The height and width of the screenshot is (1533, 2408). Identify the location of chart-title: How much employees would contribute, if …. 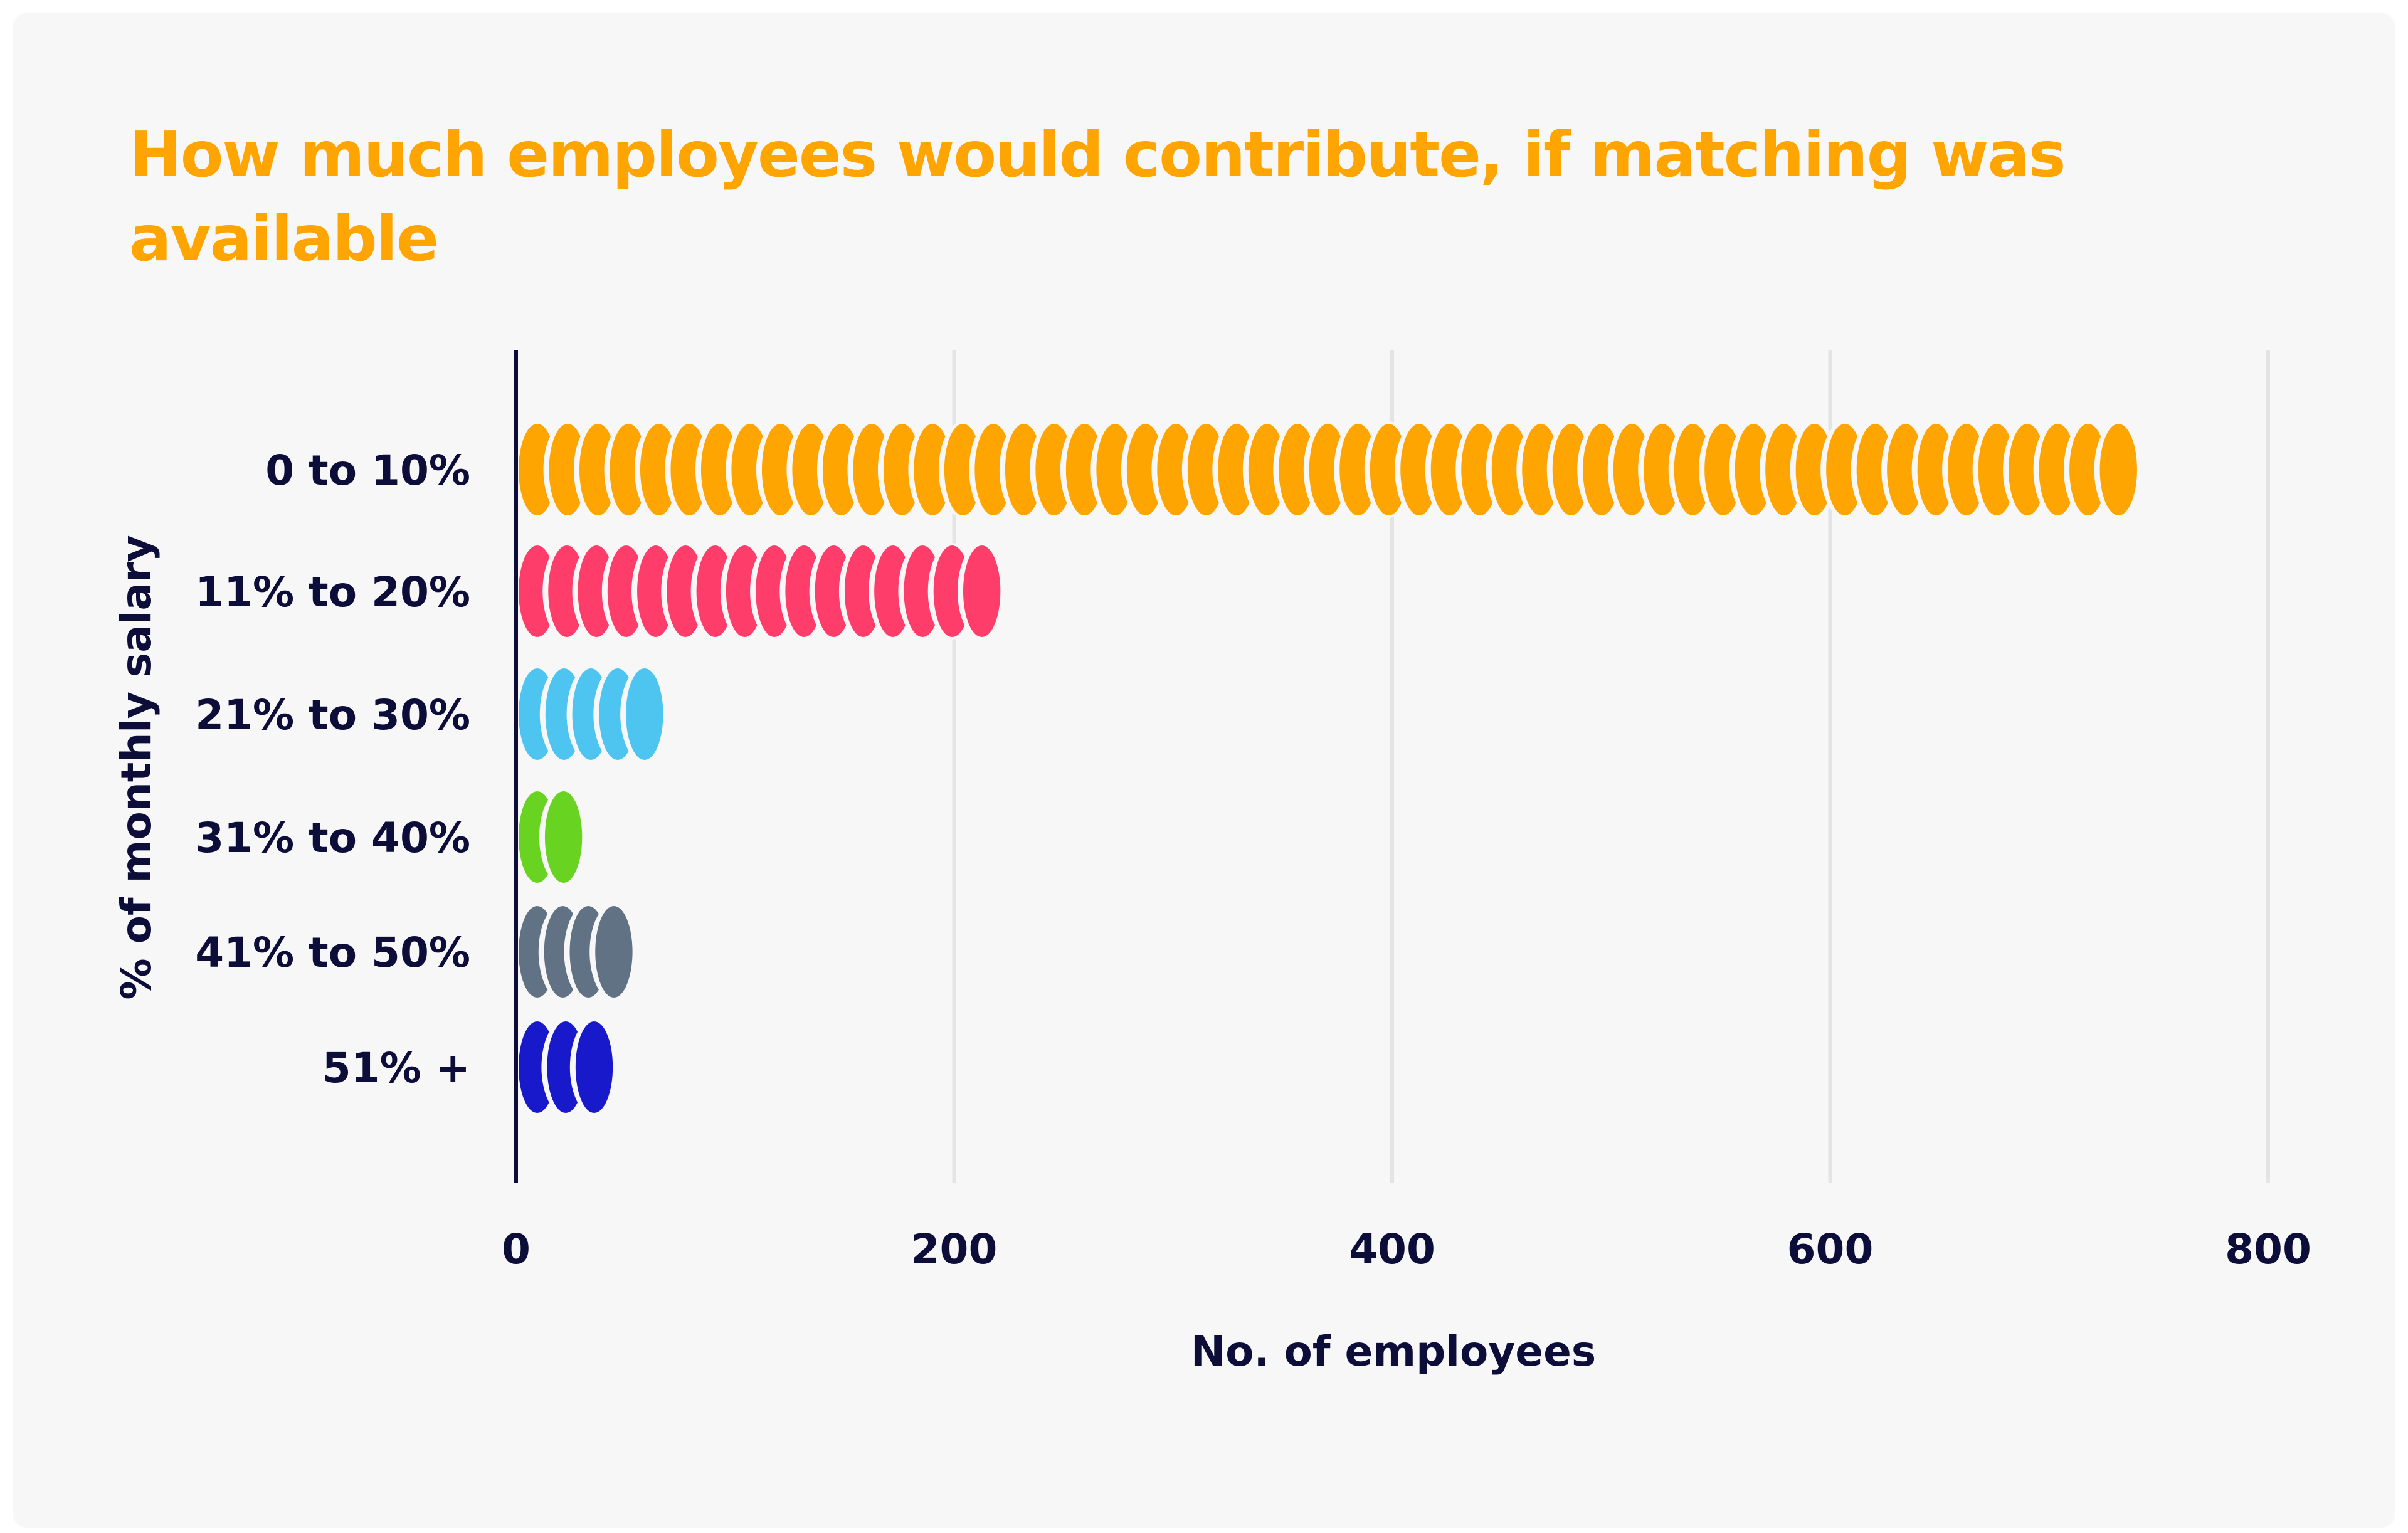
(1097, 196).